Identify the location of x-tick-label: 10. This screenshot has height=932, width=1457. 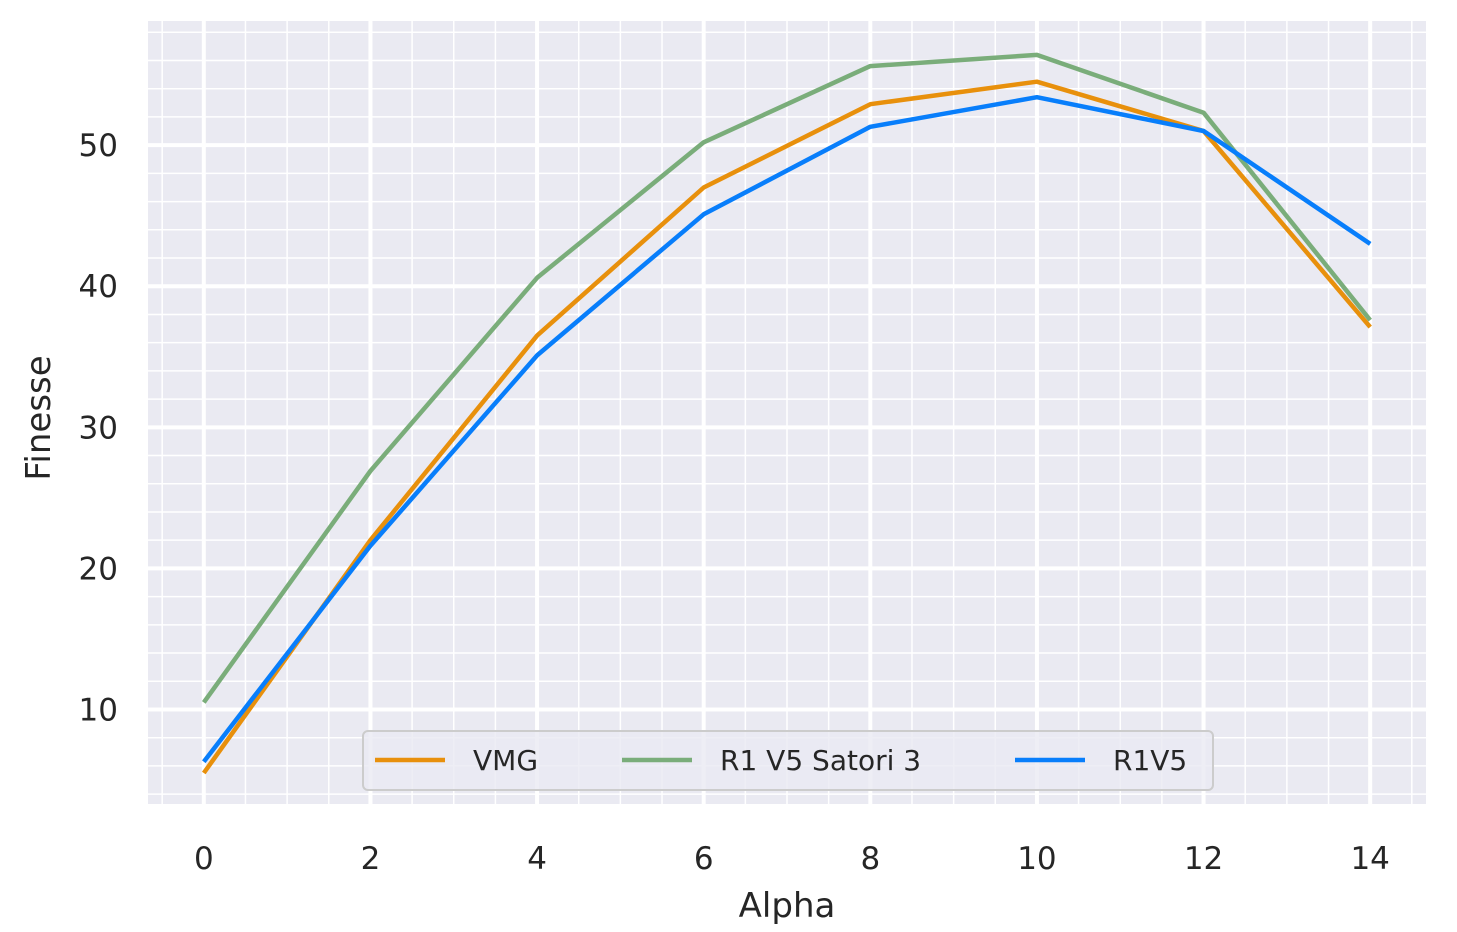
(1036, 859).